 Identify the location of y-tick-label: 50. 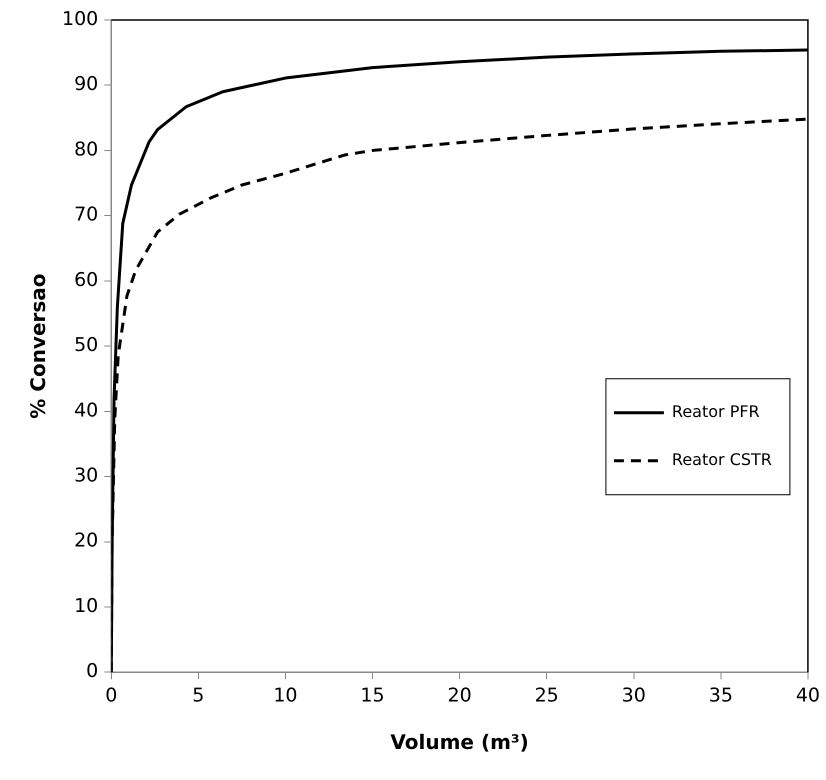
(86, 345).